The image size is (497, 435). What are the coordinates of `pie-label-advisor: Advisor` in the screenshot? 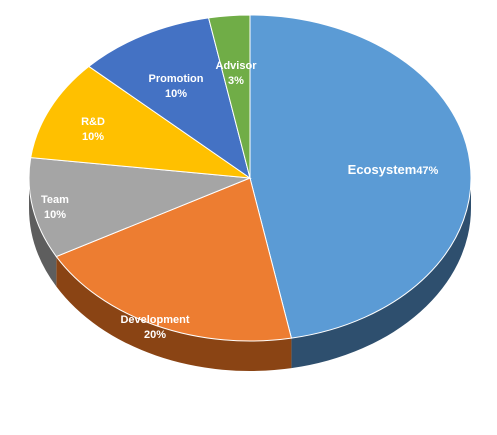 It's located at (237, 66).